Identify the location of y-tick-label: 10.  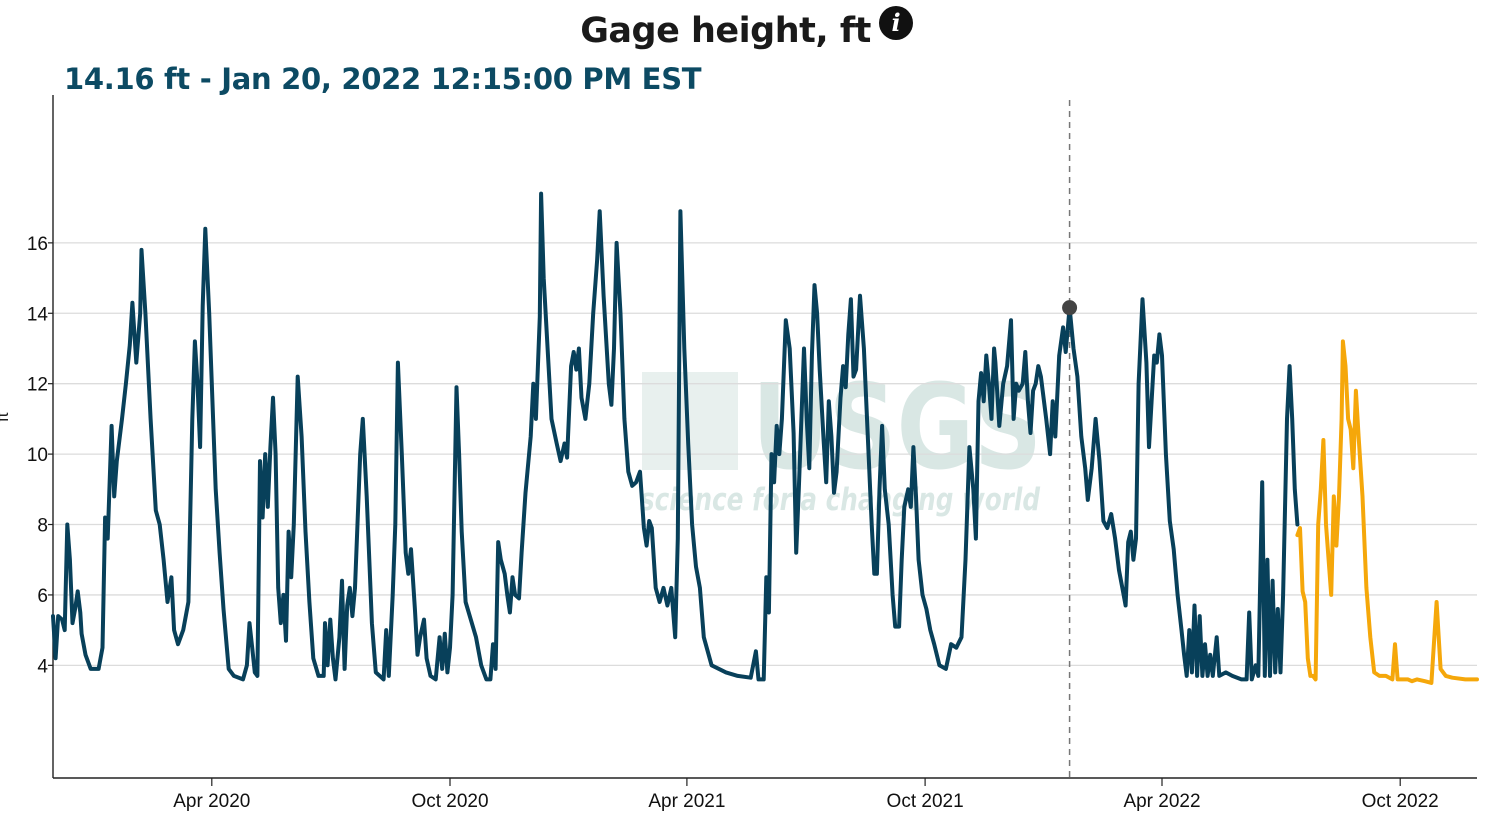
(37, 455).